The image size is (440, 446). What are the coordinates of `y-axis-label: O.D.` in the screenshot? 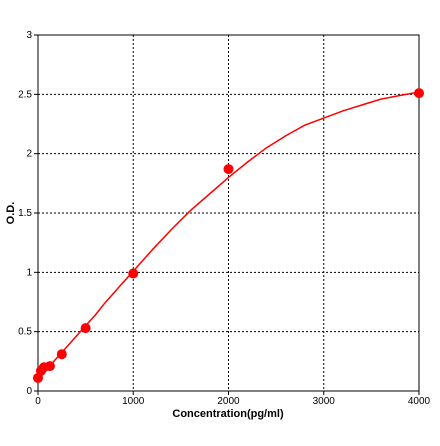 It's located at (11, 213).